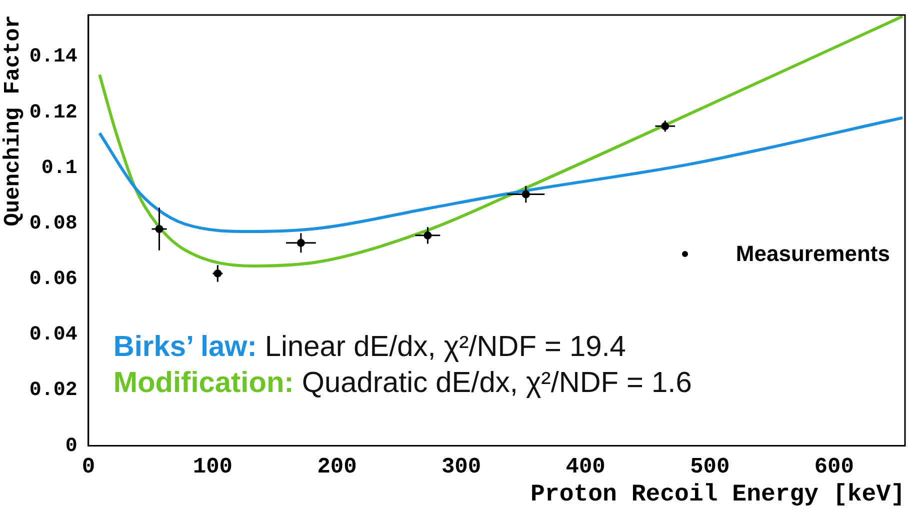 The image size is (921, 509). Describe the element at coordinates (13, 120) in the screenshot. I see `y-axis-title: Quenching Factor` at that location.